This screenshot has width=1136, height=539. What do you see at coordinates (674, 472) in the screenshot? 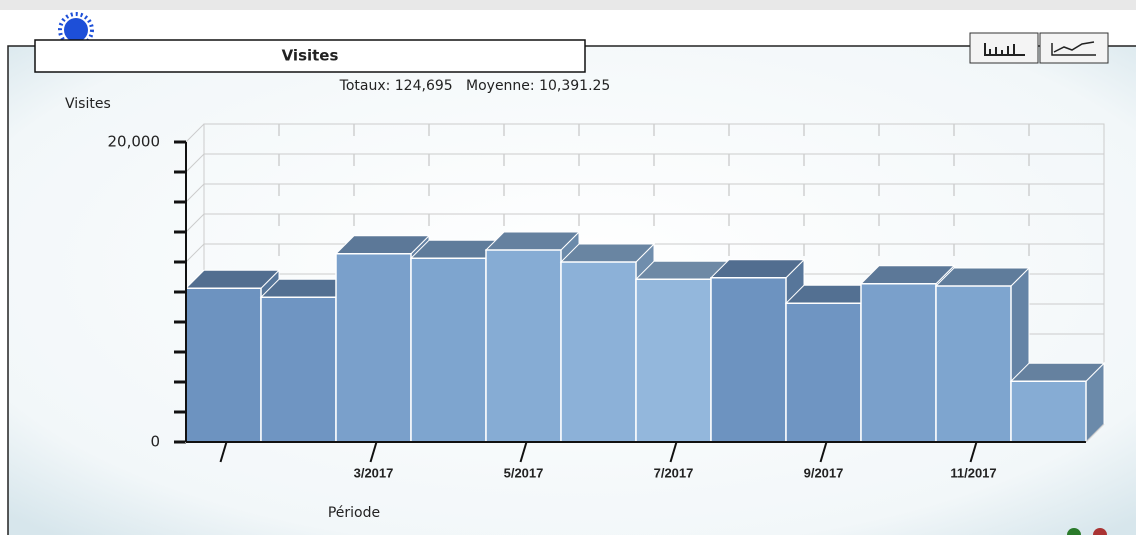
I see `x-tick-label: 7/2017` at bounding box center [674, 472].